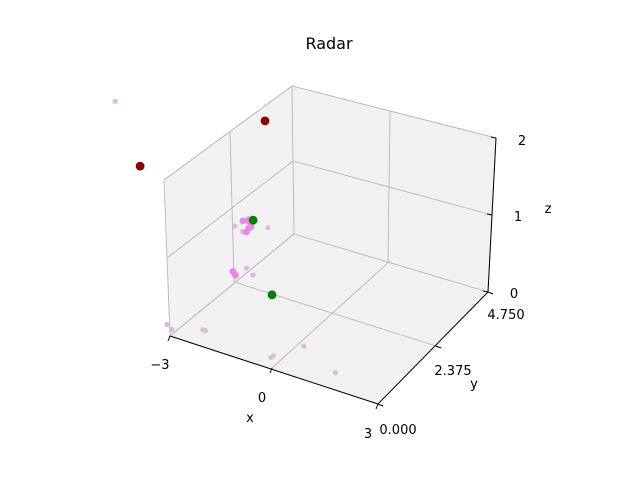  What do you see at coordinates (293, 160) in the screenshot?
I see `pane-edge-vertical` at bounding box center [293, 160].